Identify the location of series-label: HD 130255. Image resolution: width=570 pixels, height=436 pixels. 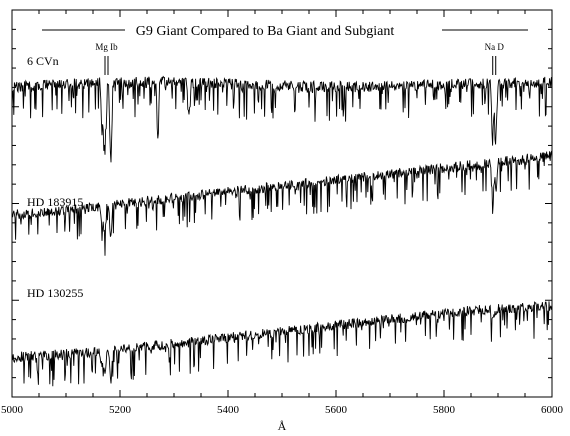
(55, 293).